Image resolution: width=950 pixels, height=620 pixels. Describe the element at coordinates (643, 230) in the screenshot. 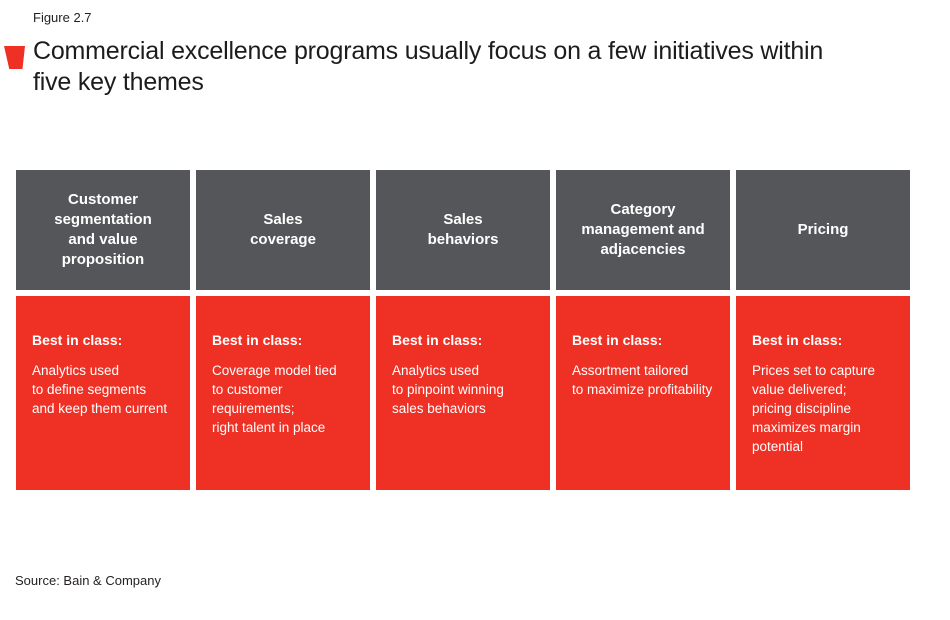

I see `theme-header-category-management: Category management and adjacencies` at that location.